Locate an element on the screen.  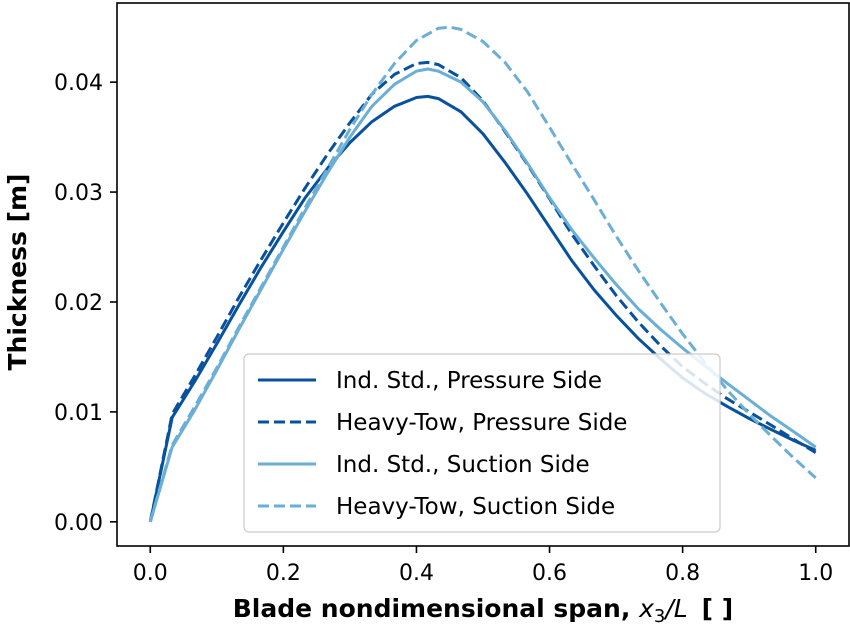
x-axis-ticks: 0.0 0.2 0.4 0.6 0.8 1.0 is located at coordinates (483, 566).